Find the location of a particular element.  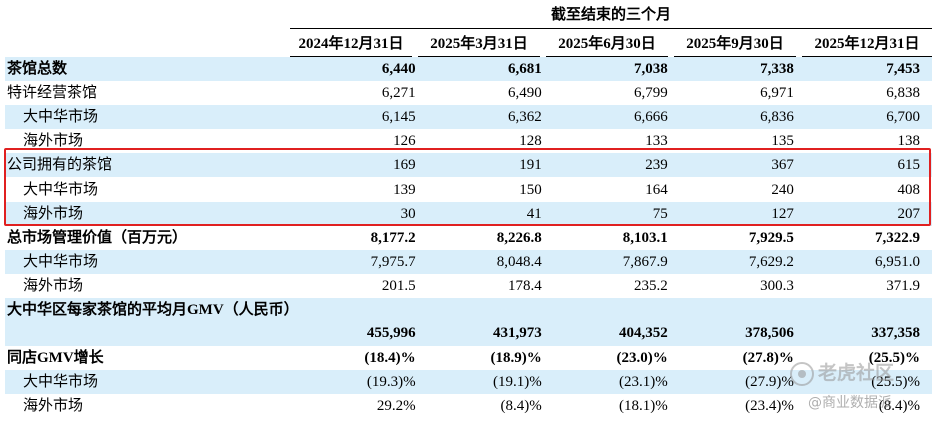

table-row: 大中华市场 (19.3)% (19.1)% (23.1)% (27.9)% (25.5)% is located at coordinates (468, 382).